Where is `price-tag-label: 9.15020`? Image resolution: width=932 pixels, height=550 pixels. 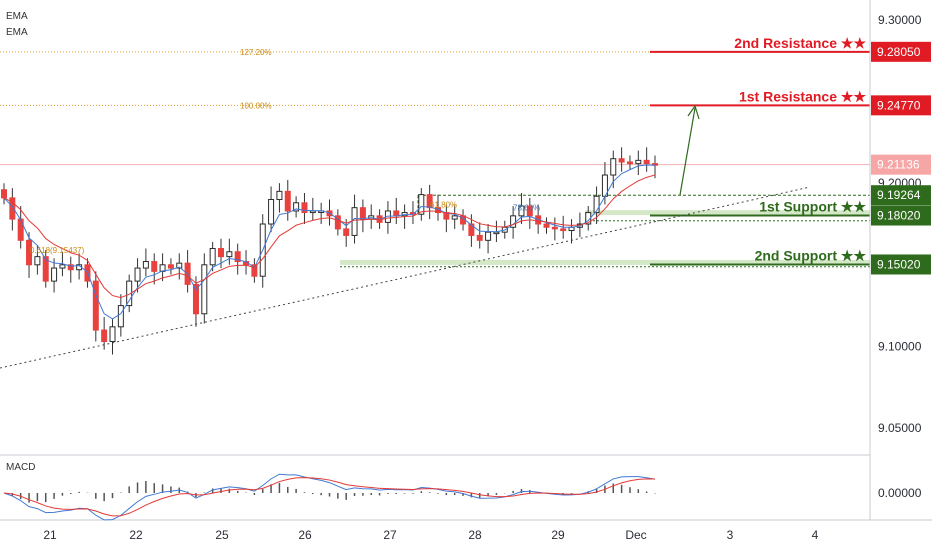
price-tag-label: 9.15020 is located at coordinates (899, 264).